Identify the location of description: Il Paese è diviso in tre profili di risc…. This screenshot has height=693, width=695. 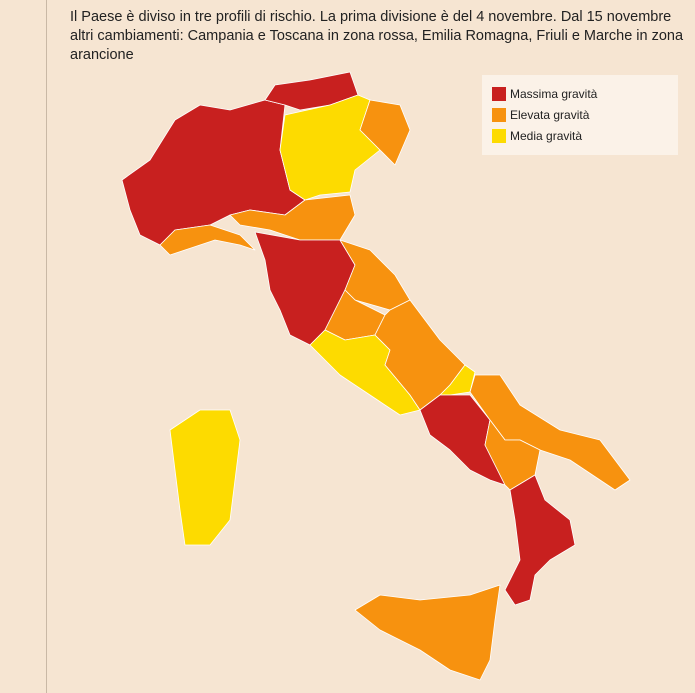
(377, 36).